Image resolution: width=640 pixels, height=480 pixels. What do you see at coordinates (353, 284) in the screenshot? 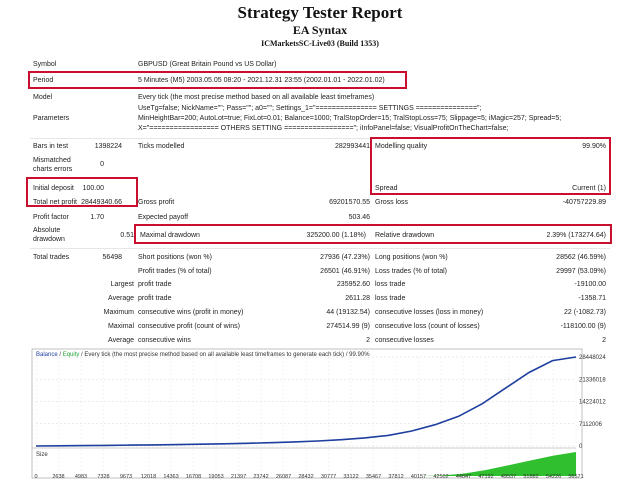
I see `largest-profit-trade-value: 235952.60` at bounding box center [353, 284].